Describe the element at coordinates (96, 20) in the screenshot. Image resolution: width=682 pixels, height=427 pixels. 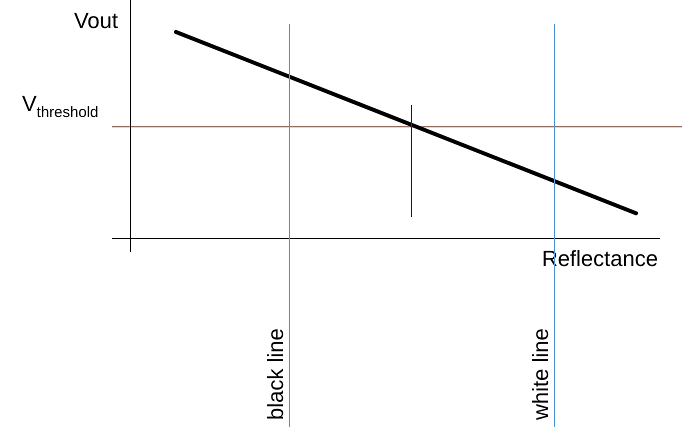
I see `y-axis-title: Vout` at that location.